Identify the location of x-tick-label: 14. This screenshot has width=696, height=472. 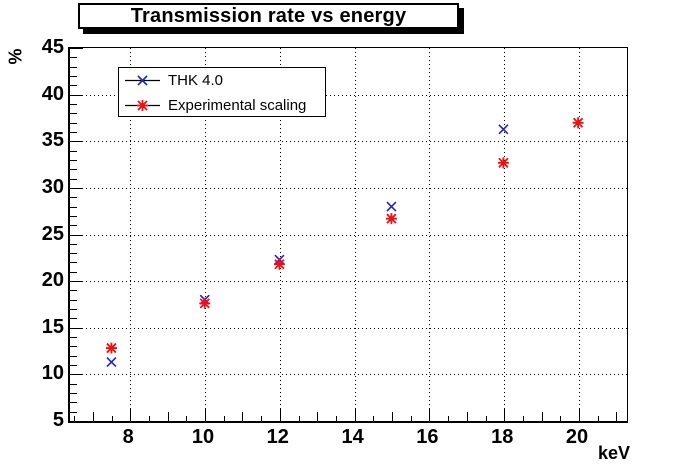
(352, 437).